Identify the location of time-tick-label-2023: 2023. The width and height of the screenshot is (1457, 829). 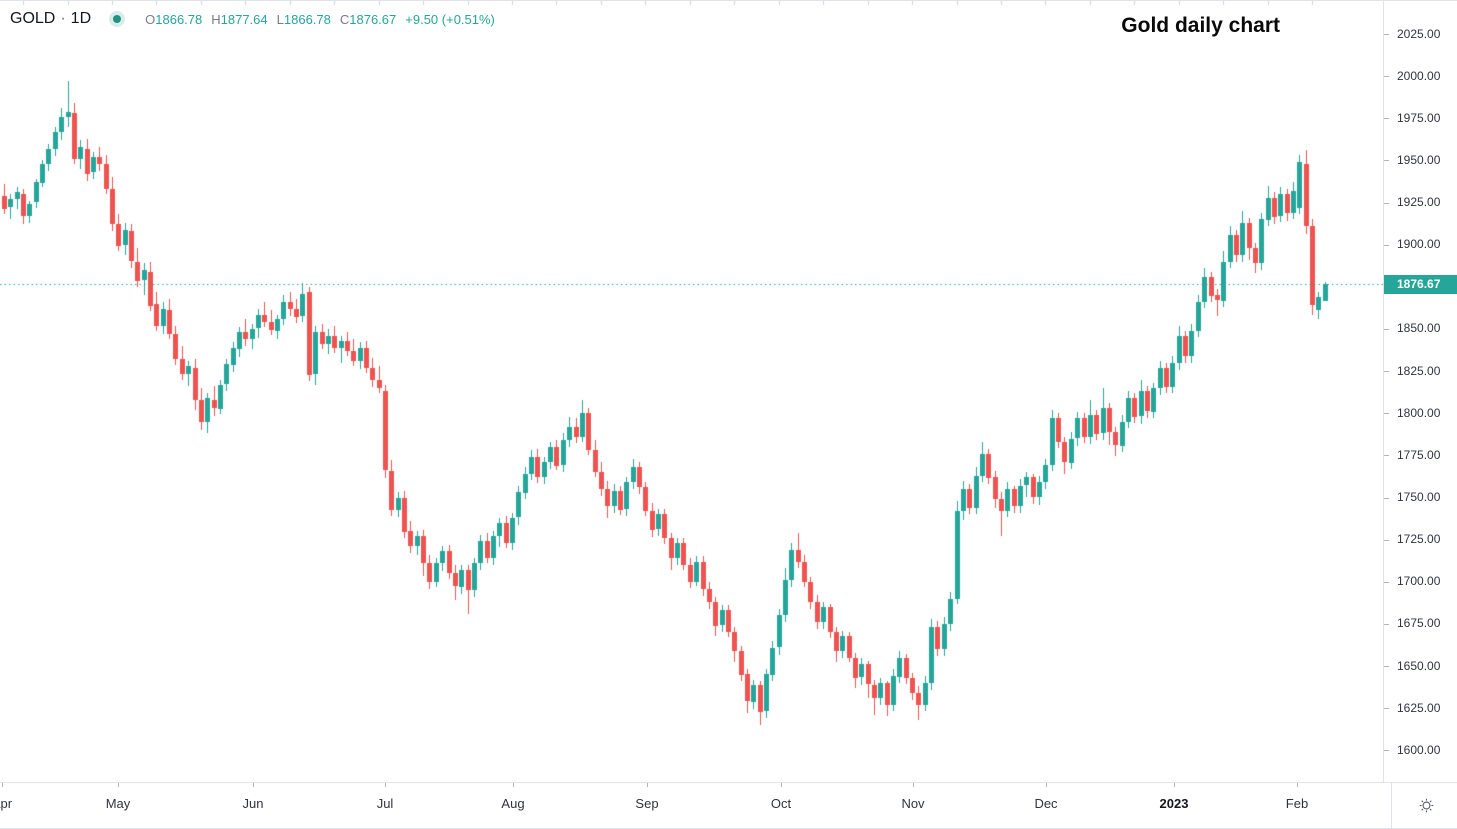
(1174, 803).